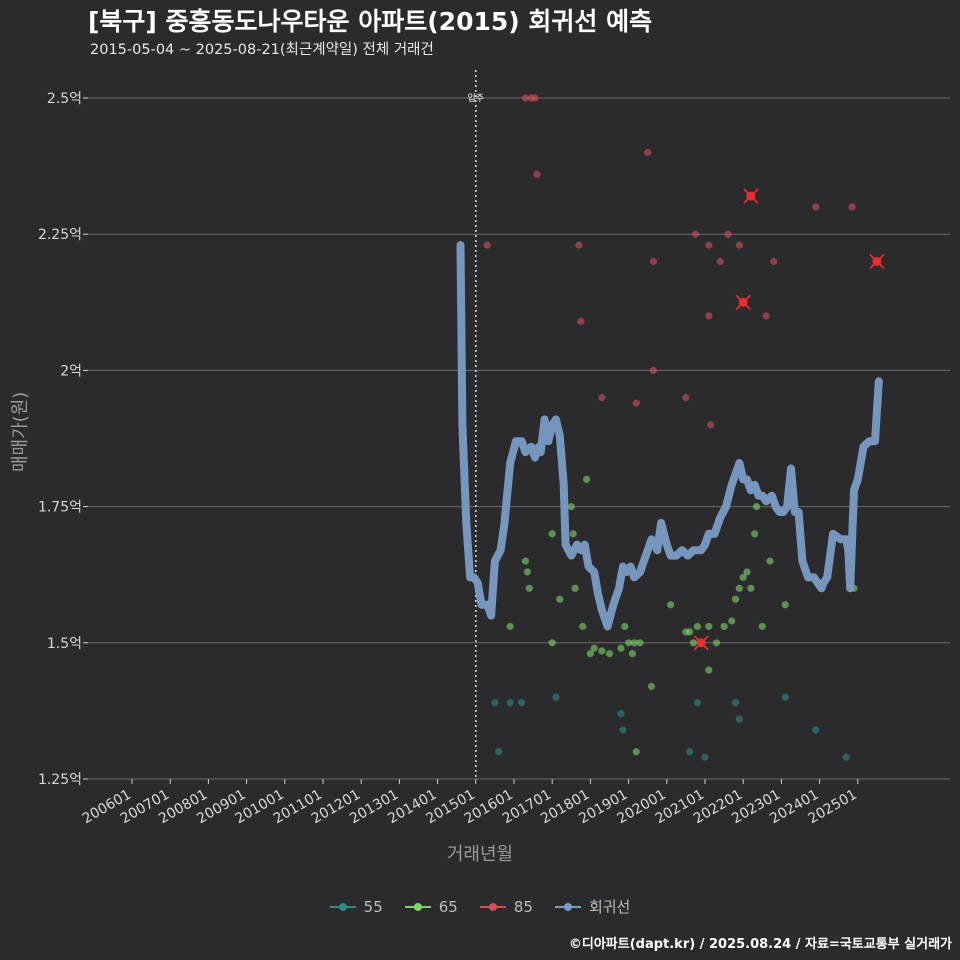  What do you see at coordinates (64, 644) in the screenshot?
I see `y-tick-label: 1.5억` at bounding box center [64, 644].